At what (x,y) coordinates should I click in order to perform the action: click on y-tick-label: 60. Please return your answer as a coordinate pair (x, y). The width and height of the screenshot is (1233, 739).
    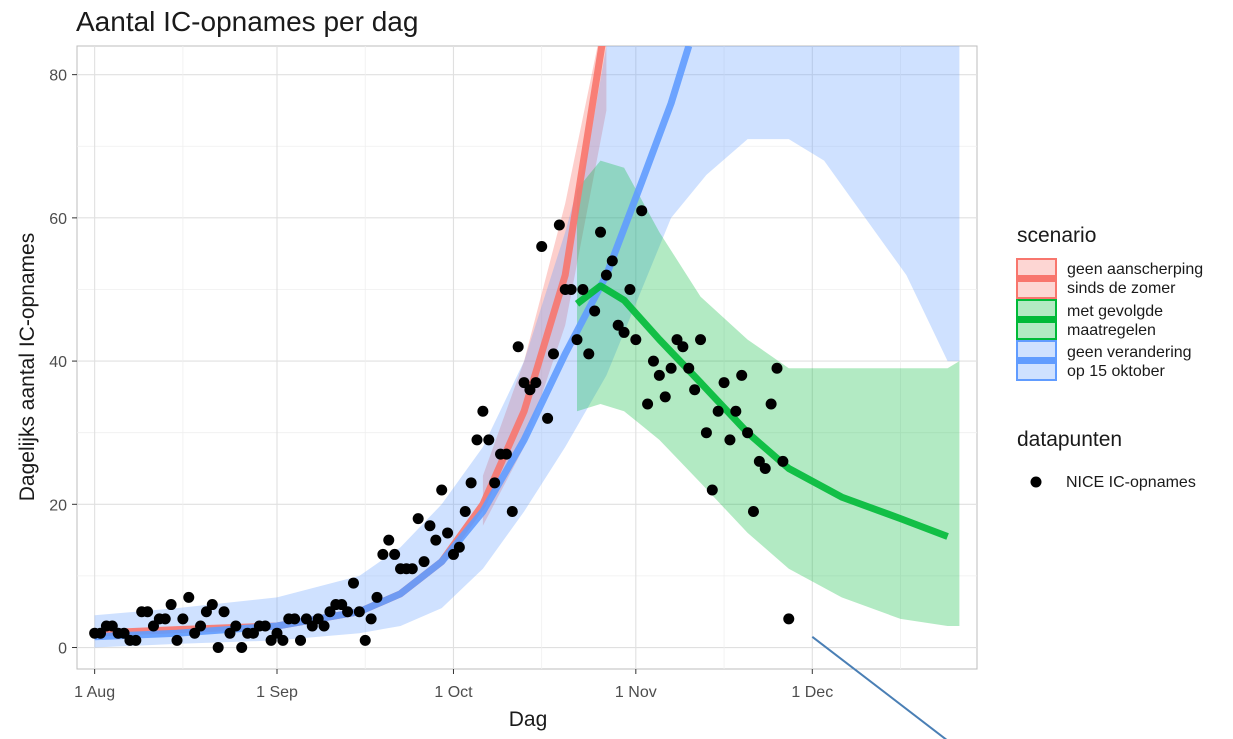
    Looking at the image, I should click on (58, 219).